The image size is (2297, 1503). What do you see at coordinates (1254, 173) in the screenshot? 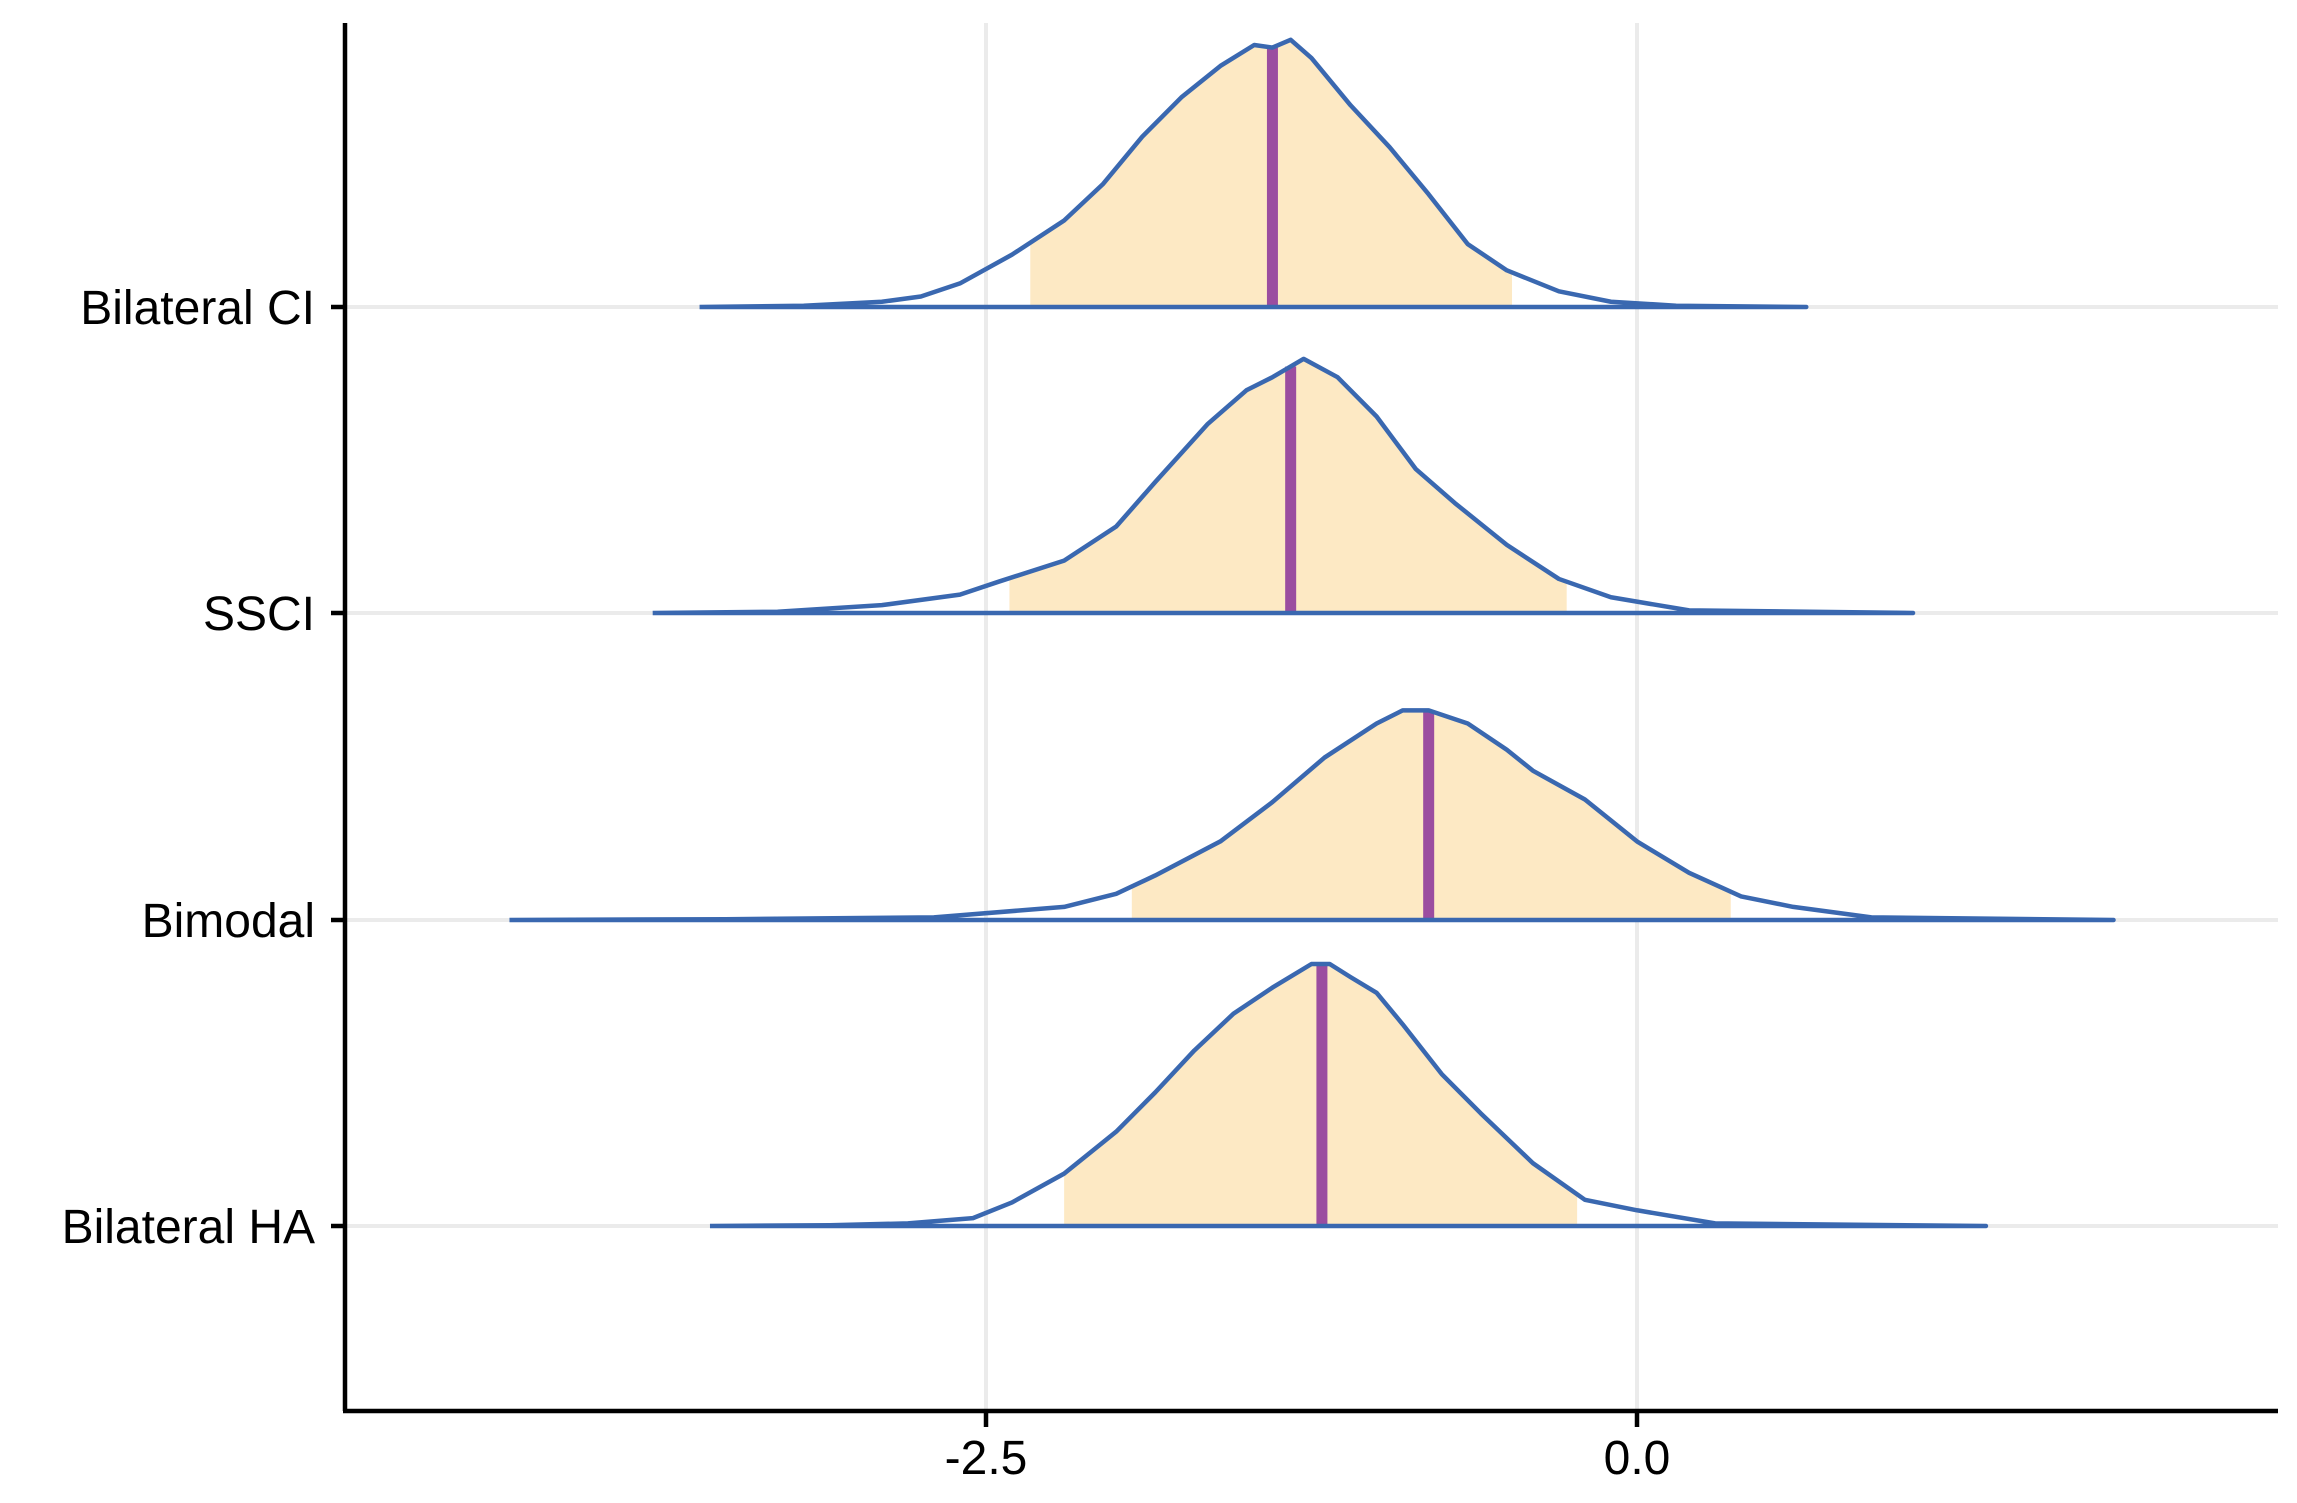
I see `density-curve-bilateral-ci` at bounding box center [1254, 173].